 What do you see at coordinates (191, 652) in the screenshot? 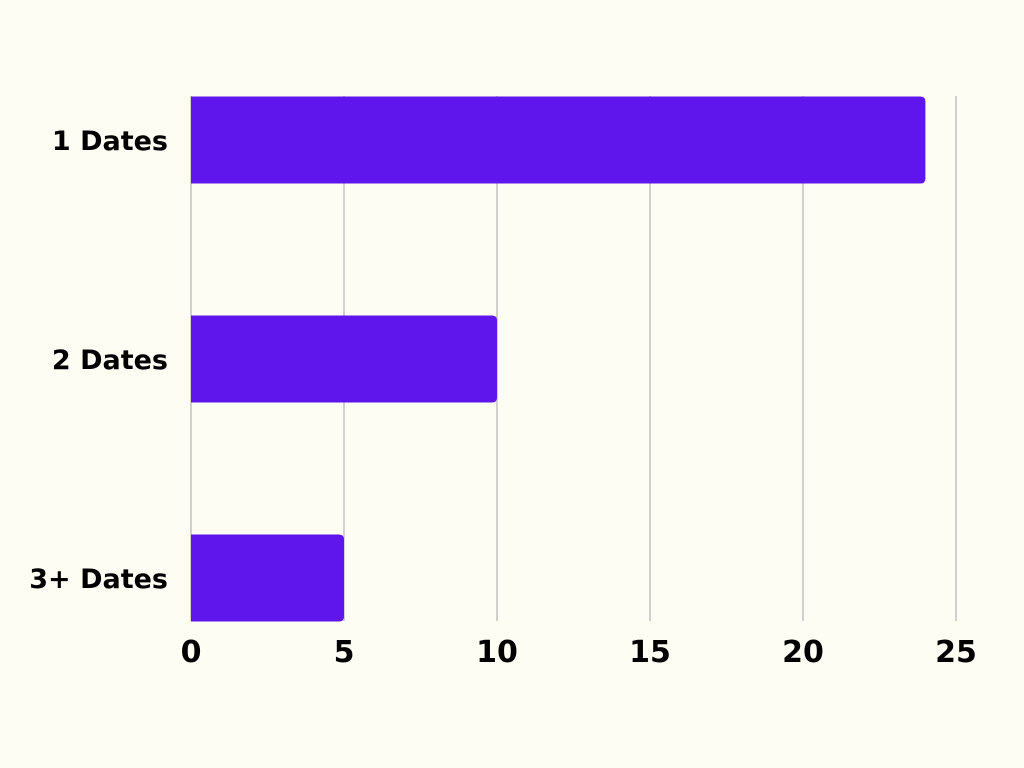
I see `x-tick-label: 0` at bounding box center [191, 652].